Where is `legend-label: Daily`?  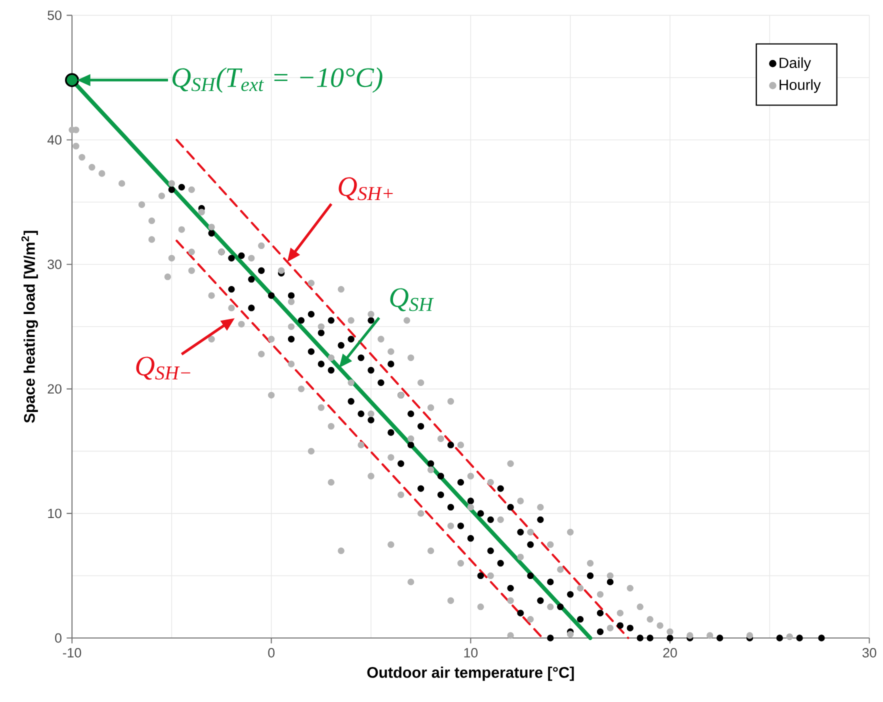 legend-label: Daily is located at coordinates (796, 64).